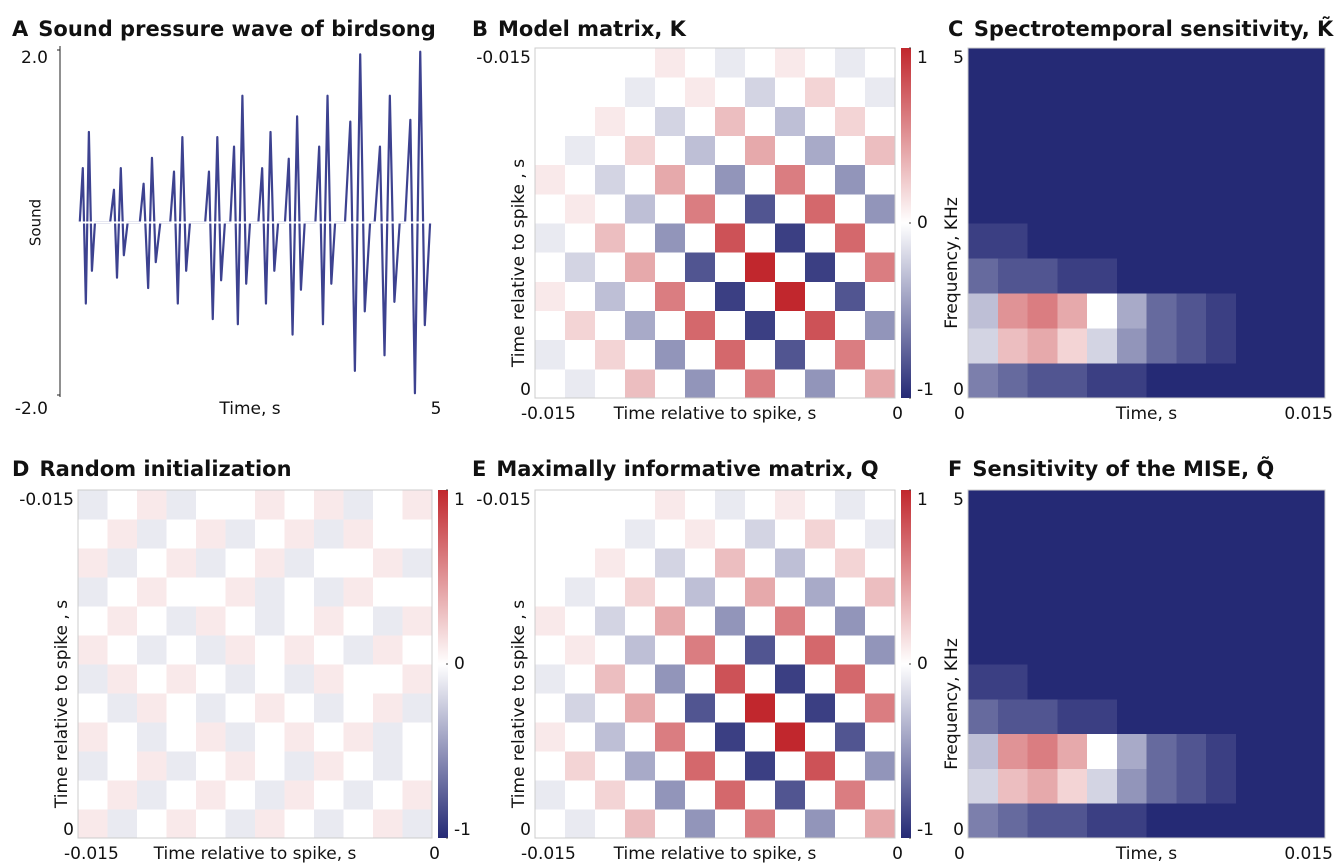 The height and width of the screenshot is (864, 1334). What do you see at coordinates (224, 29) in the screenshot?
I see `panel-title: A Sound pressure wave of birdsong` at bounding box center [224, 29].